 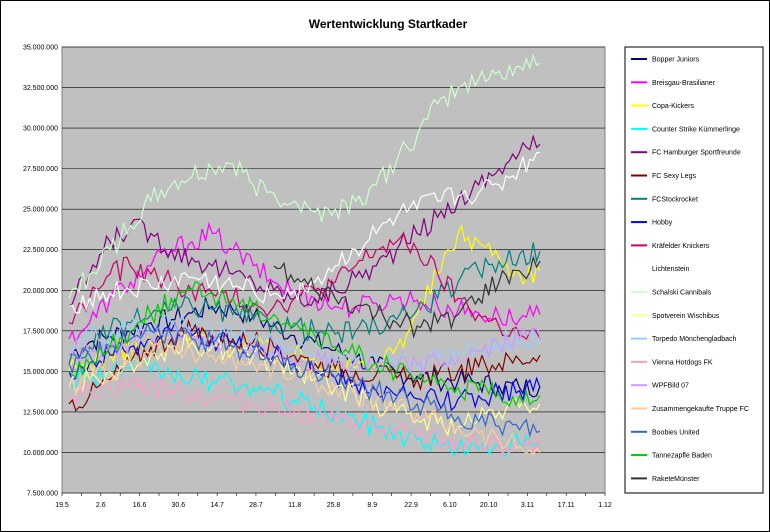 What do you see at coordinates (670, 386) in the screenshot?
I see `legend-label: WPFBild 07` at bounding box center [670, 386].